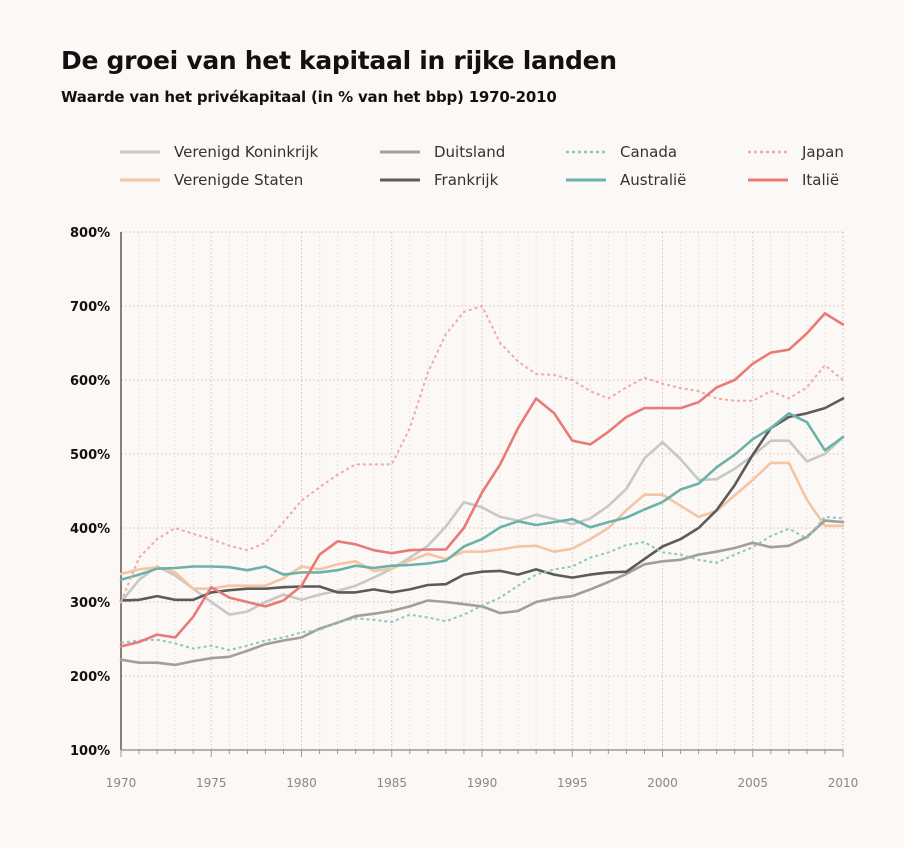 This screenshot has height=848, width=904. Describe the element at coordinates (822, 152) in the screenshot. I see `legend-label-japan: Japan` at that location.